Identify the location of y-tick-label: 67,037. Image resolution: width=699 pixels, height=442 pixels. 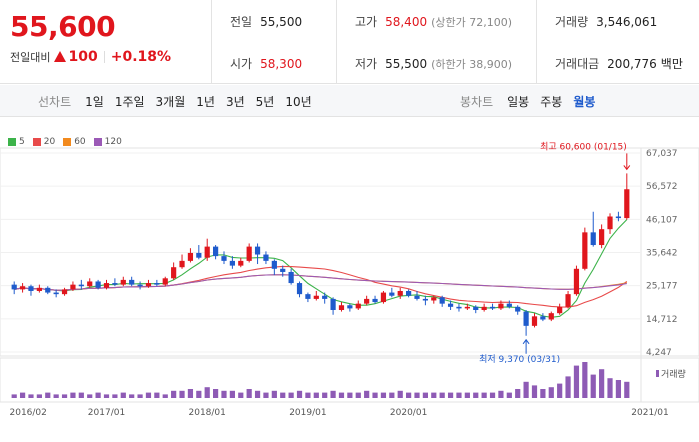
(662, 154).